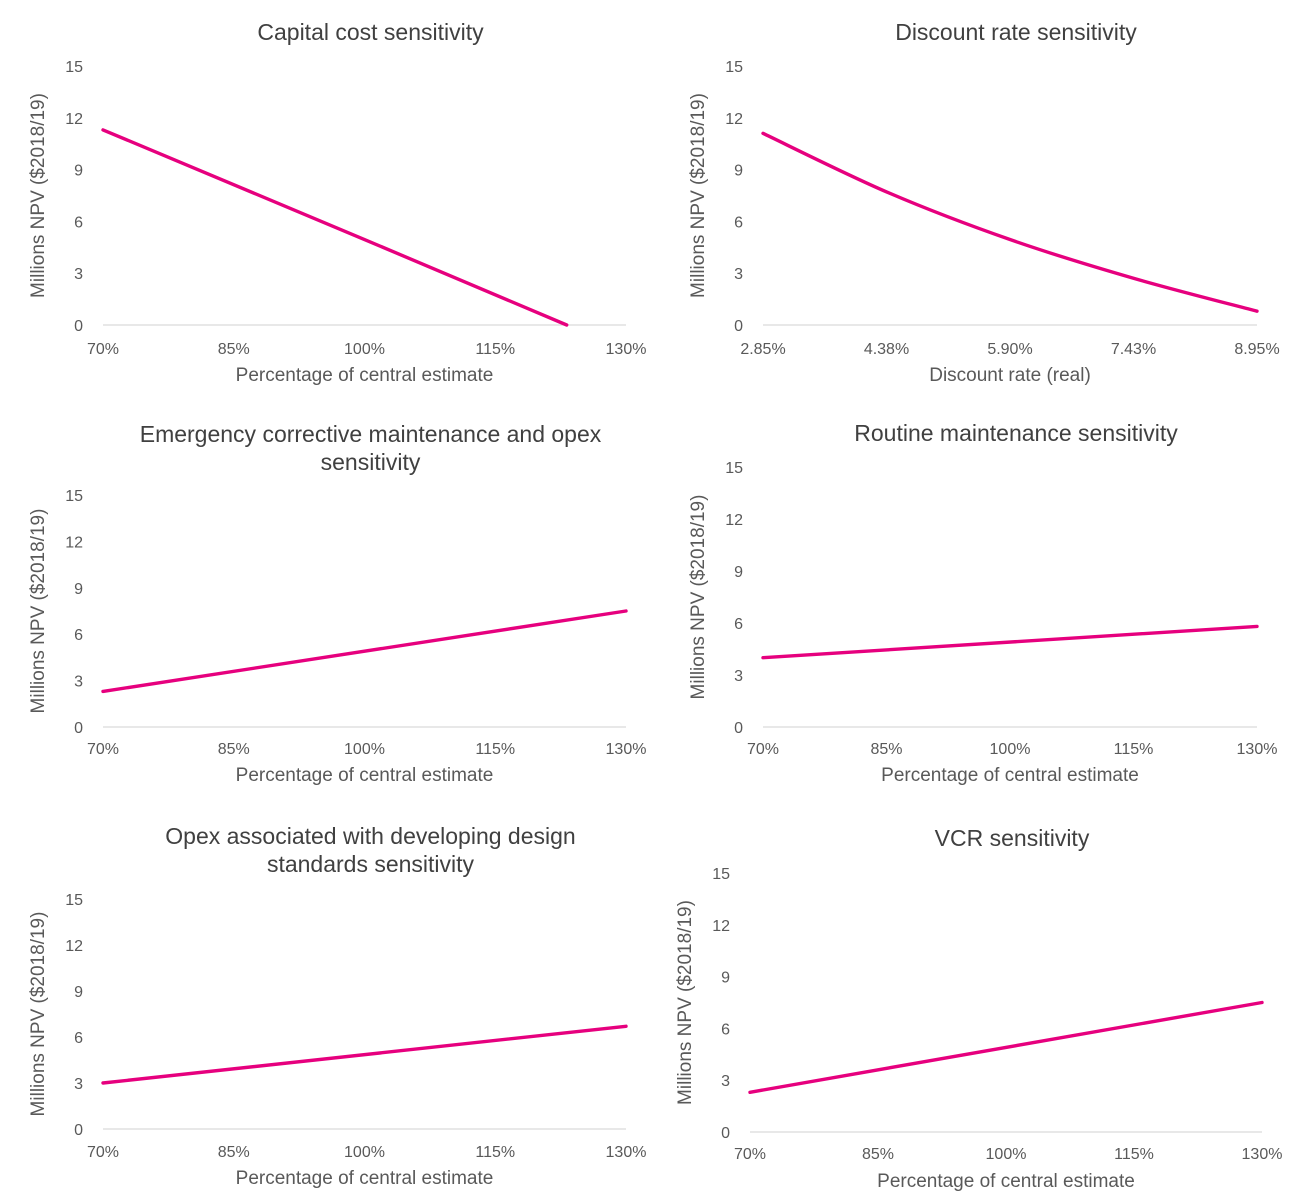 The height and width of the screenshot is (1193, 1300). I want to click on chart-title-line: Routine maintenance sensitivity, so click(1016, 433).